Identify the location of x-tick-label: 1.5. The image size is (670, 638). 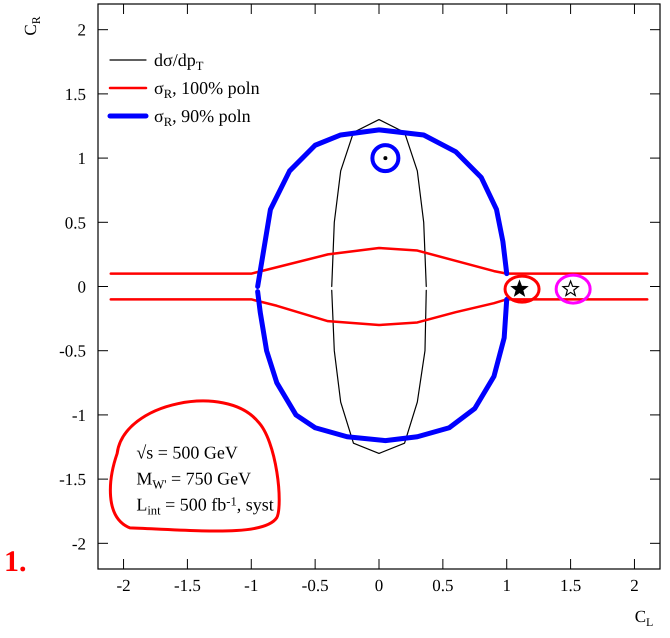
(571, 585).